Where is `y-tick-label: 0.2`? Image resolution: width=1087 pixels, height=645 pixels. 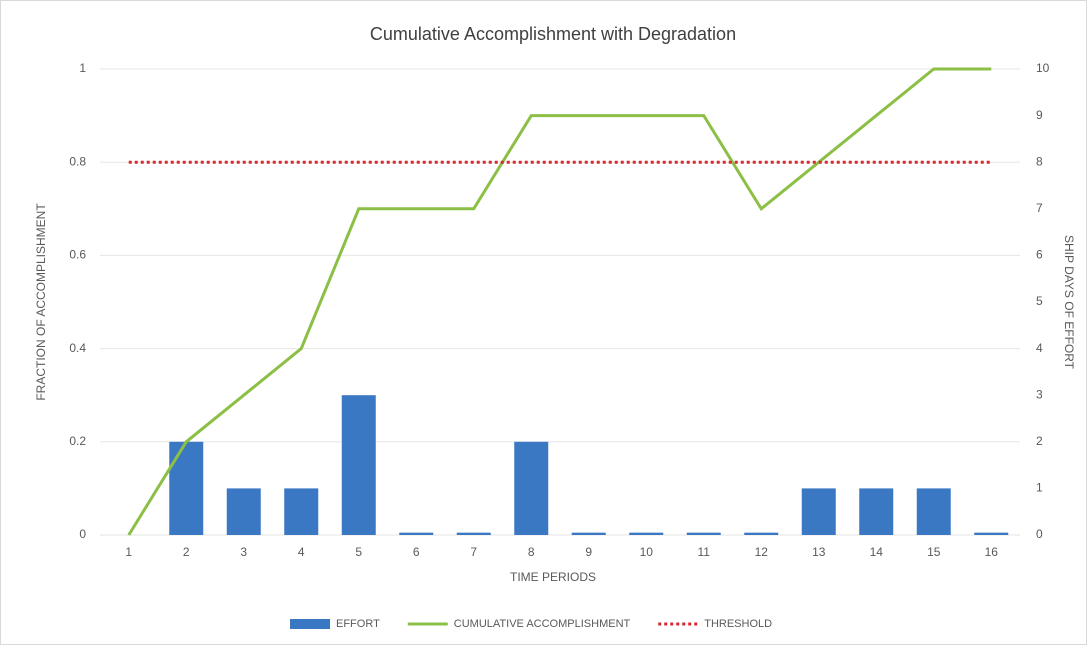
y-tick-label: 0.2 is located at coordinates (77, 441).